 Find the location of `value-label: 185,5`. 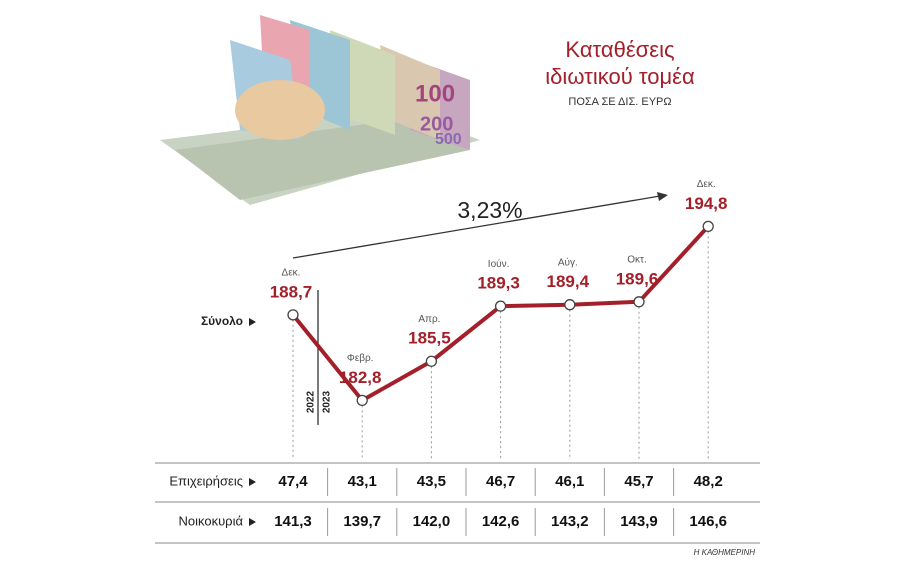

value-label: 185,5 is located at coordinates (429, 338).